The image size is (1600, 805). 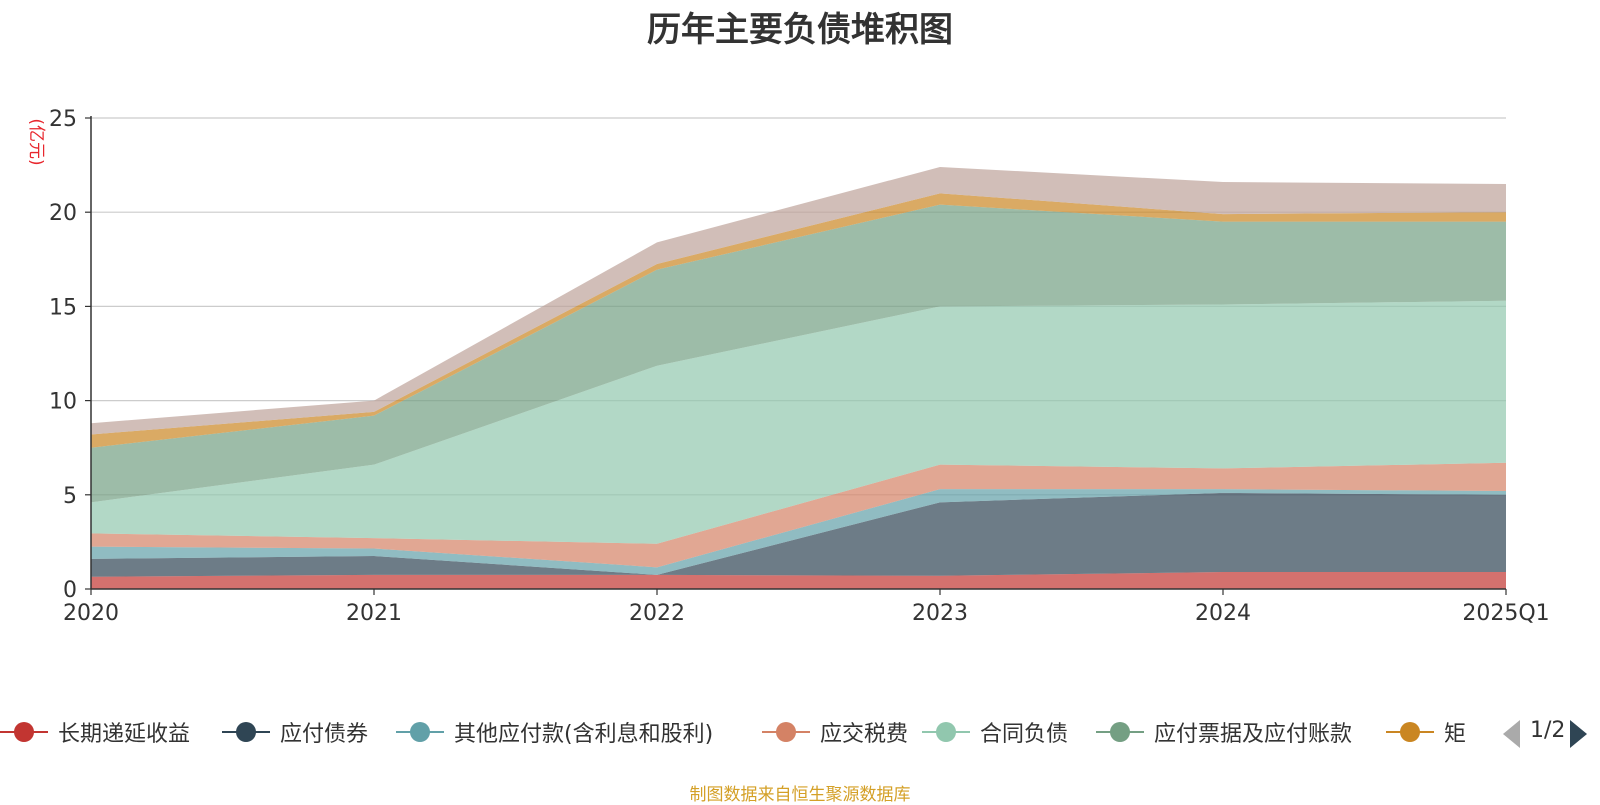 What do you see at coordinates (63, 119) in the screenshot?
I see `y-tick-label: 25` at bounding box center [63, 119].